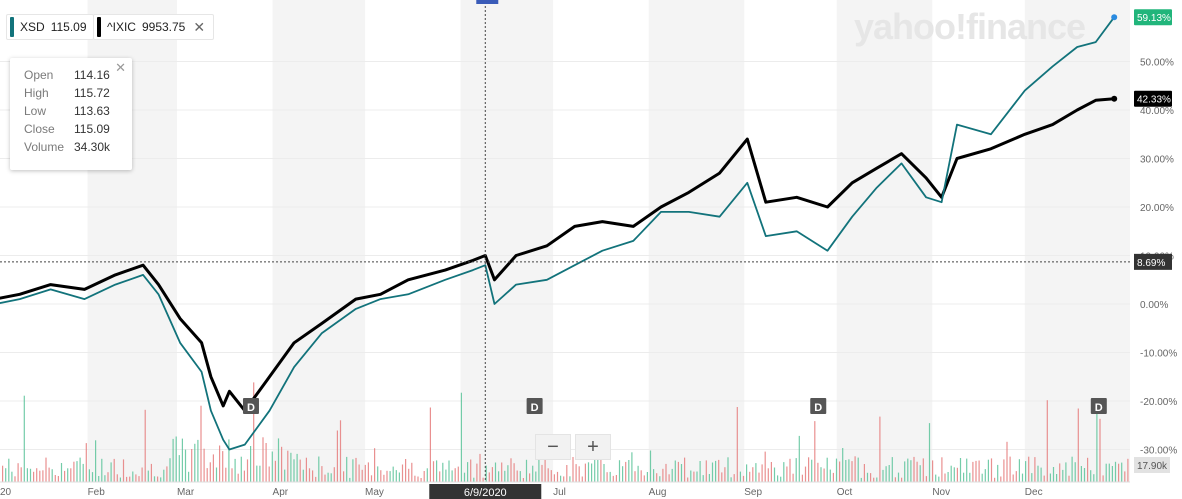 Image resolution: width=1182 pixels, height=499 pixels. Describe the element at coordinates (559, 492) in the screenshot. I see `x-tick-label: Jul` at that location.